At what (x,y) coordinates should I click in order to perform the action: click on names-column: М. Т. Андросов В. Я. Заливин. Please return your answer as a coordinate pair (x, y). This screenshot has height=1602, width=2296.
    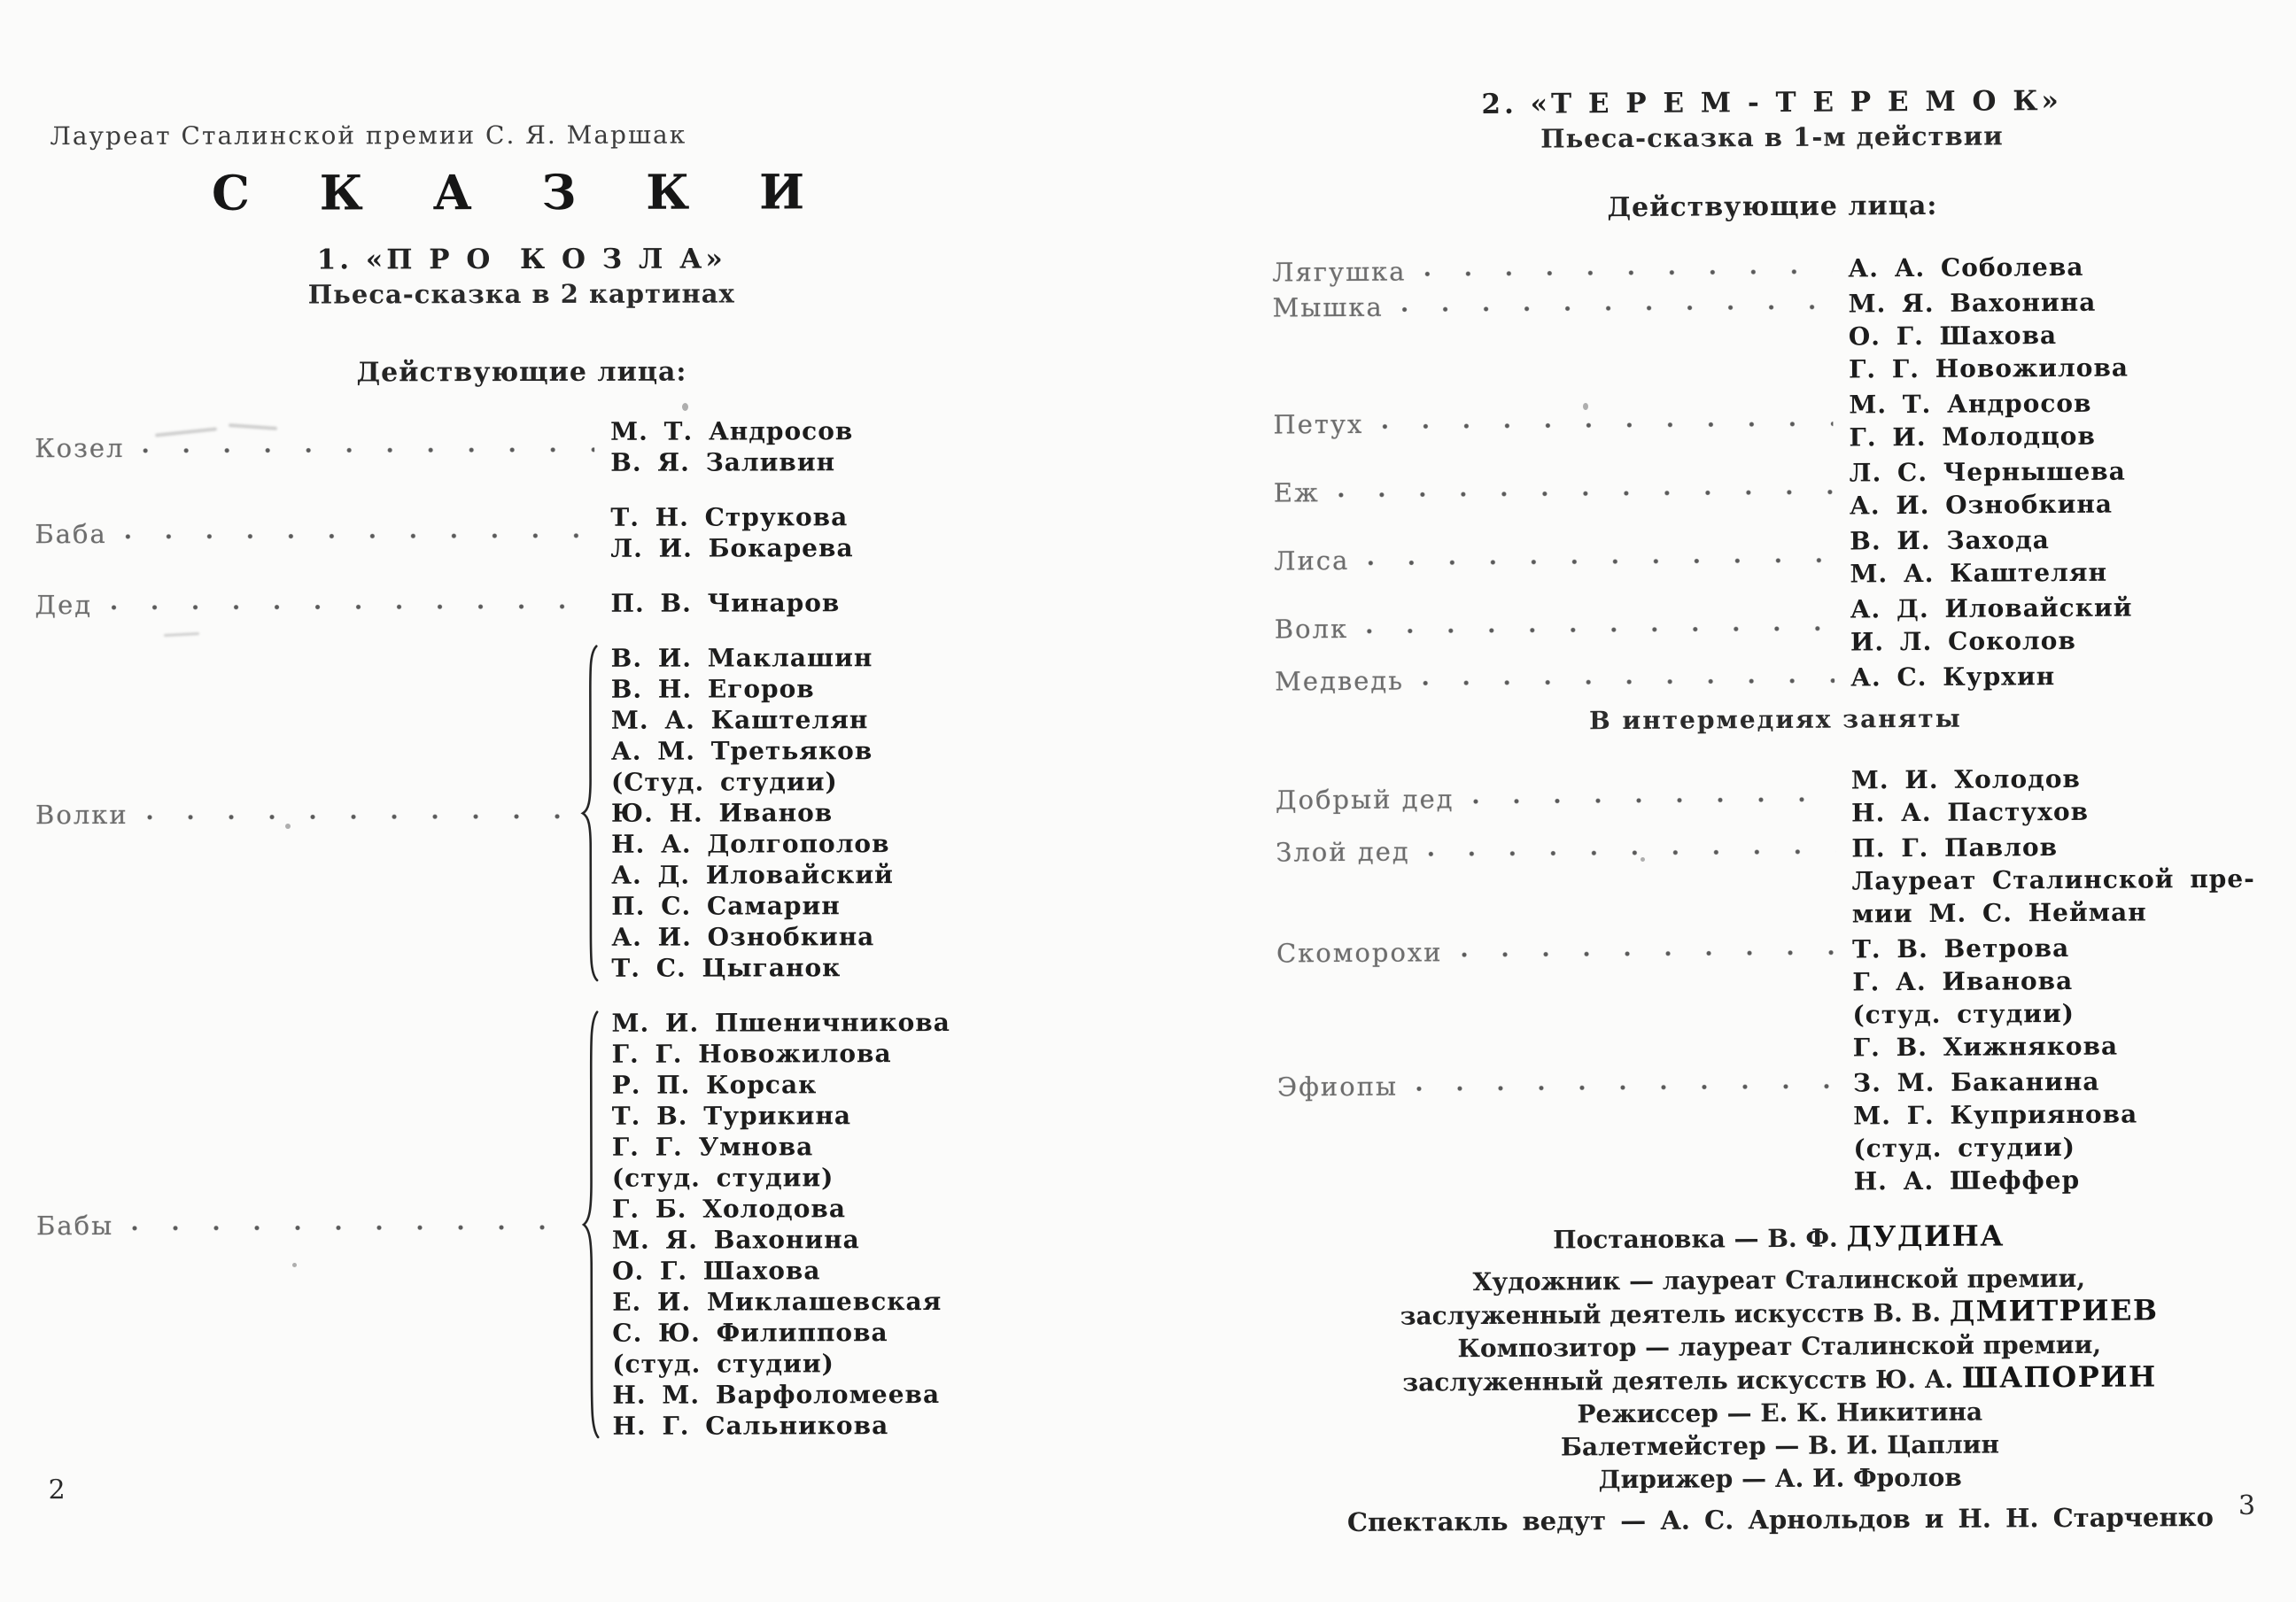
    Looking at the image, I should click on (810, 446).